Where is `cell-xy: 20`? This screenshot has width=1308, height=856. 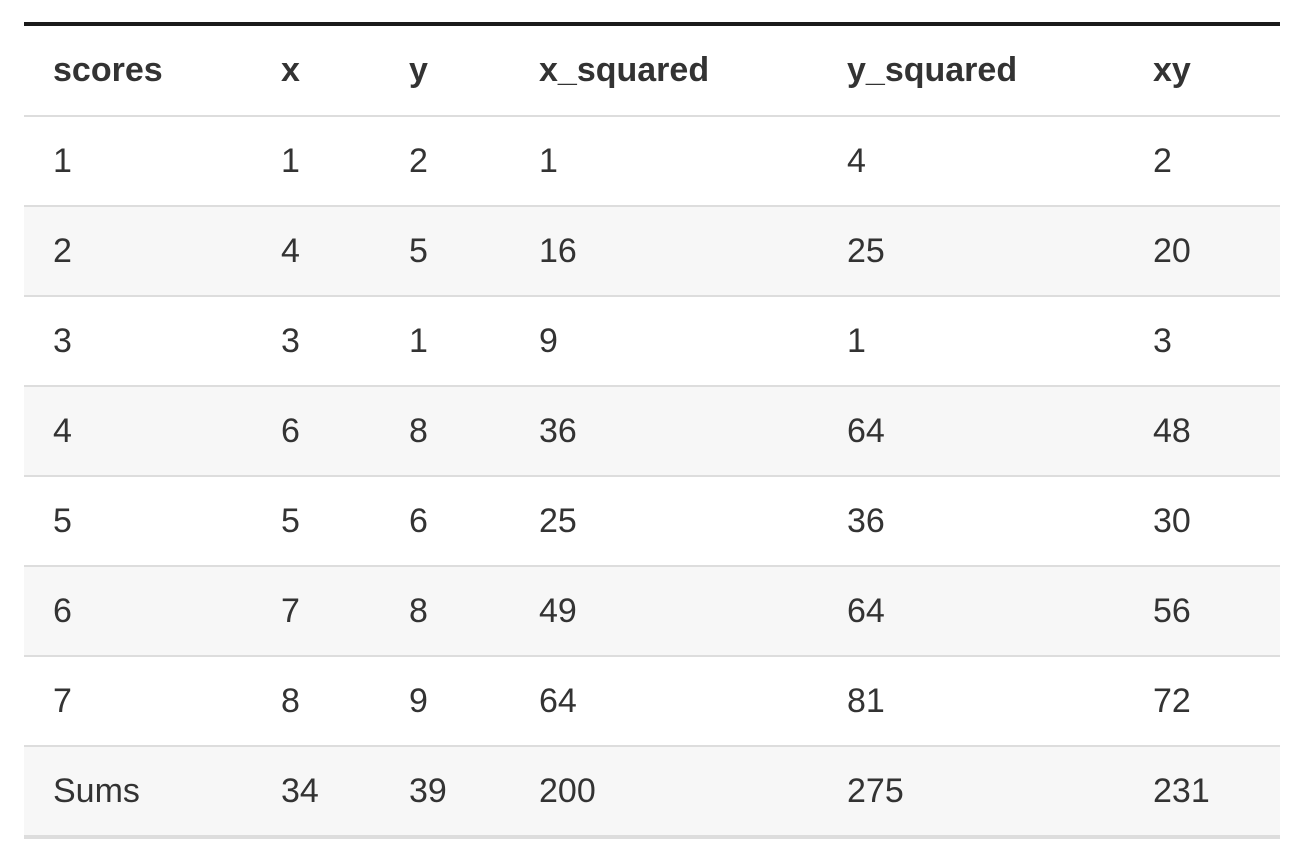 cell-xy: 20 is located at coordinates (1202, 250).